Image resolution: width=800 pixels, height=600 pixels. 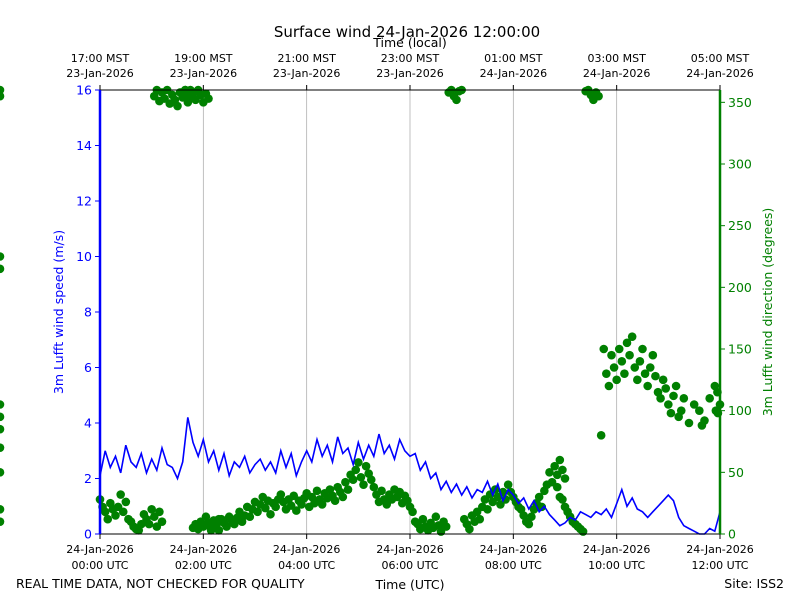 What do you see at coordinates (306, 58) in the screenshot?
I see `x-tick-label-local-time: 21:00 MST` at bounding box center [306, 58].